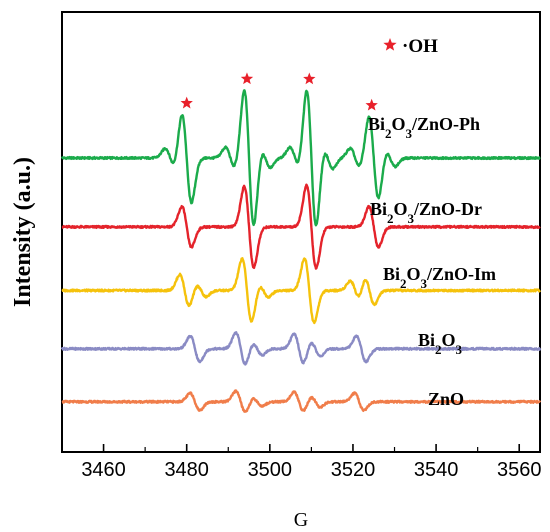 The image size is (550, 532). What do you see at coordinates (424, 127) in the screenshot?
I see `series-label-0: Bi2O3/ZnO-Ph` at bounding box center [424, 127].